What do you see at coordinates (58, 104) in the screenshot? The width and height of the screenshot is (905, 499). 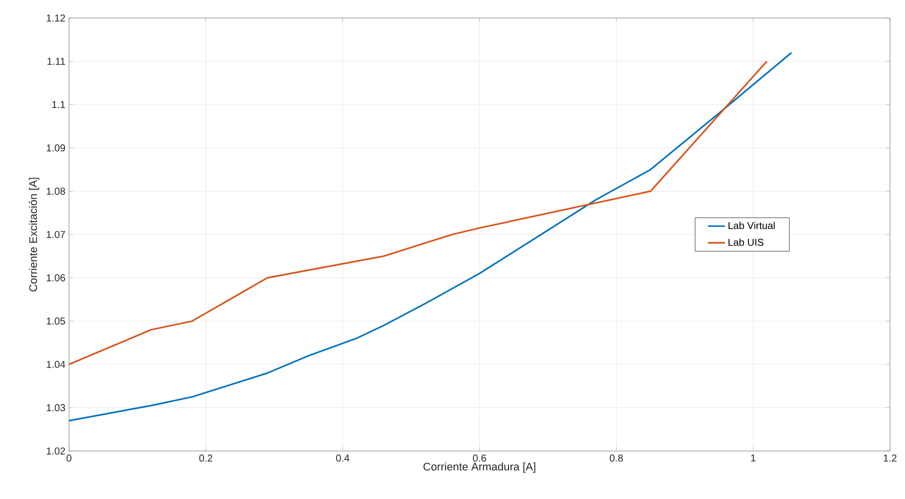 I see `y-tick-label: 1.1` at bounding box center [58, 104].